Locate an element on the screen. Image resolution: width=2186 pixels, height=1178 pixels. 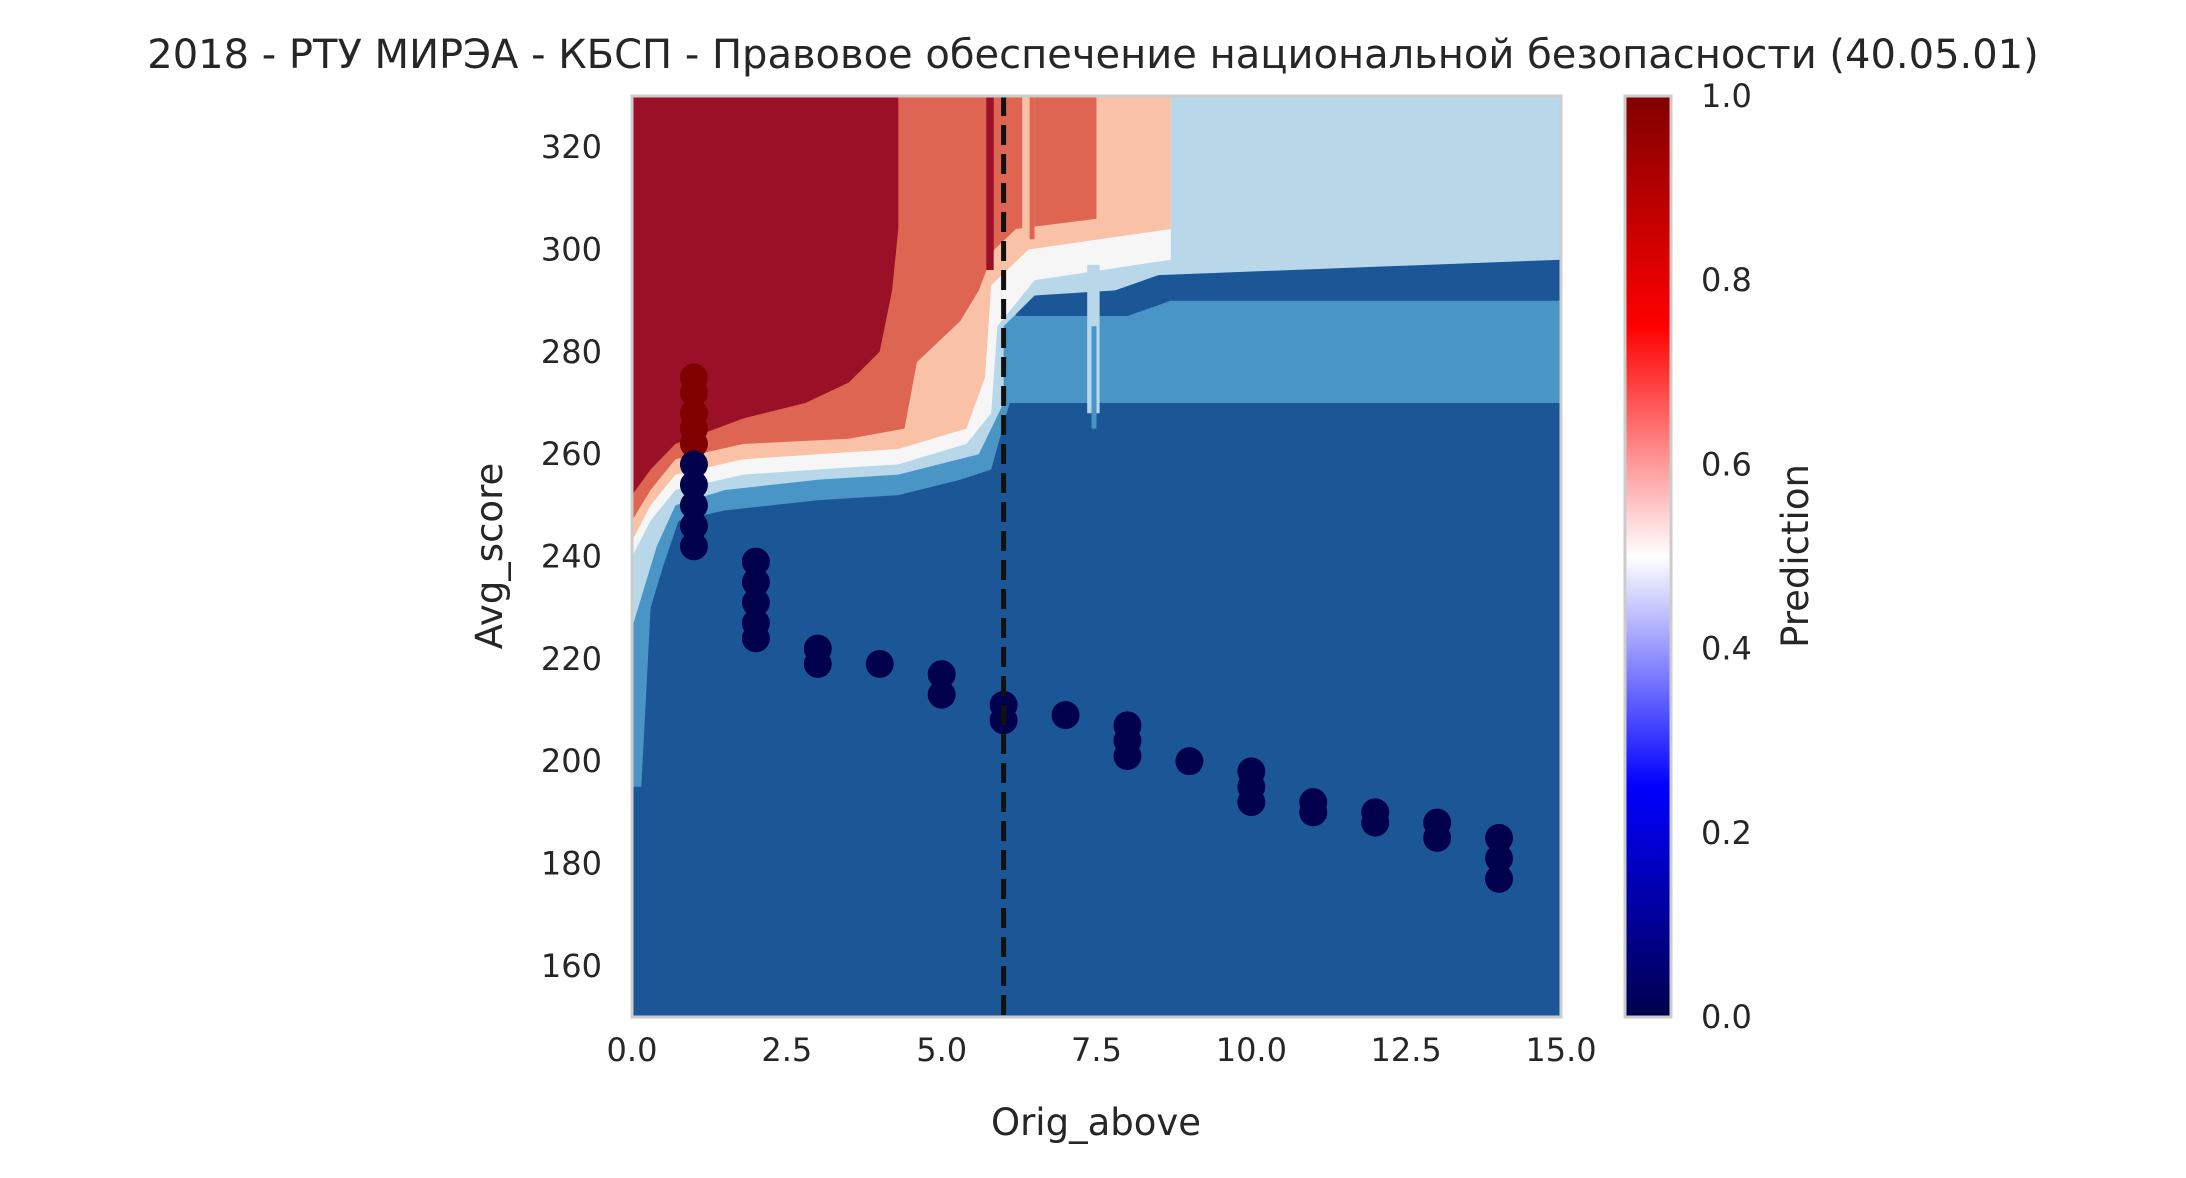
y-tick-label: 240 is located at coordinates (571, 557).